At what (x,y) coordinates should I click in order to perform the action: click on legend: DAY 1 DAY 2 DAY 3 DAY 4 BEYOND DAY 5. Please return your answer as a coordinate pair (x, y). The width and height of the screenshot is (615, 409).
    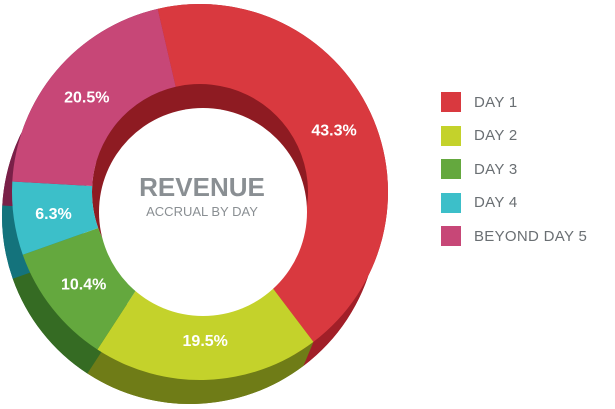
    Looking at the image, I should click on (514, 176).